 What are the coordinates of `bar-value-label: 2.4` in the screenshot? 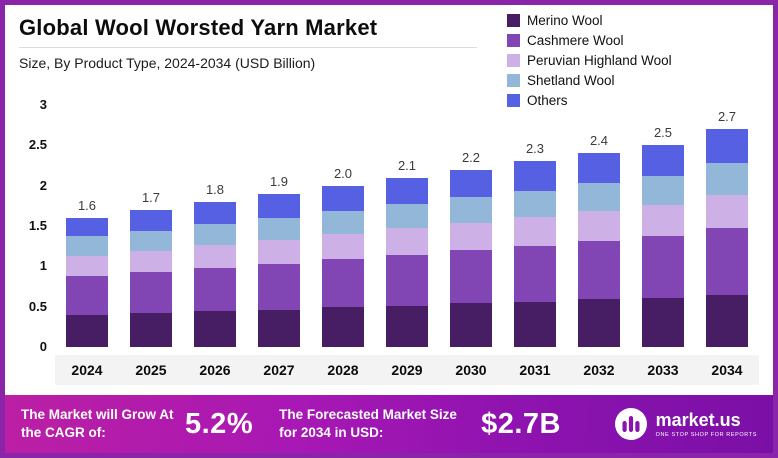 It's located at (599, 141).